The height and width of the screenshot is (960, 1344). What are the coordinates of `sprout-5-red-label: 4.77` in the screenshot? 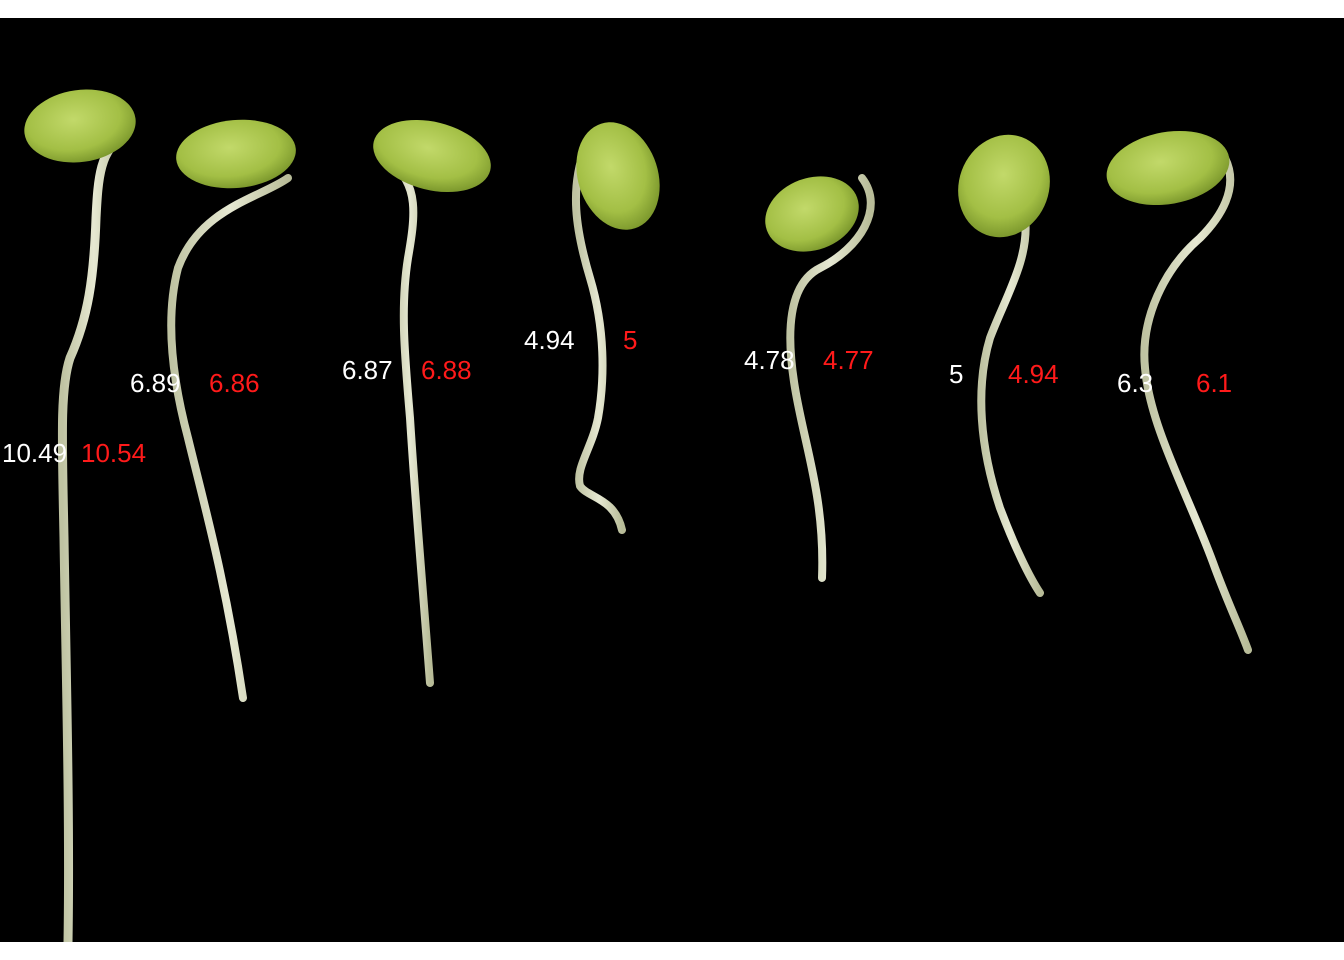 It's located at (848, 360).